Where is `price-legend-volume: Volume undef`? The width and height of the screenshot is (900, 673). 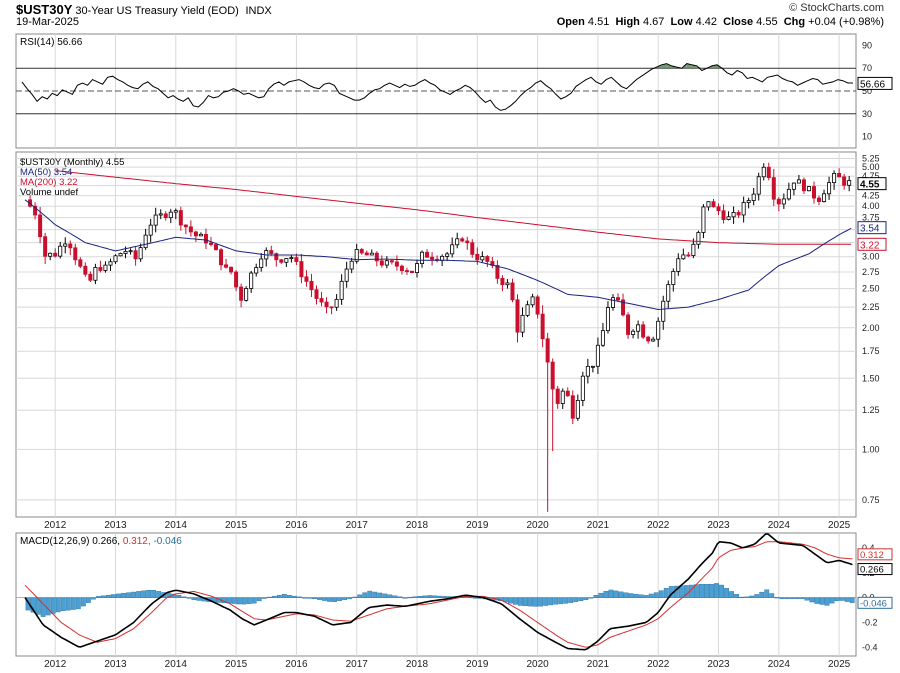 price-legend-volume: Volume undef is located at coordinates (49, 192).